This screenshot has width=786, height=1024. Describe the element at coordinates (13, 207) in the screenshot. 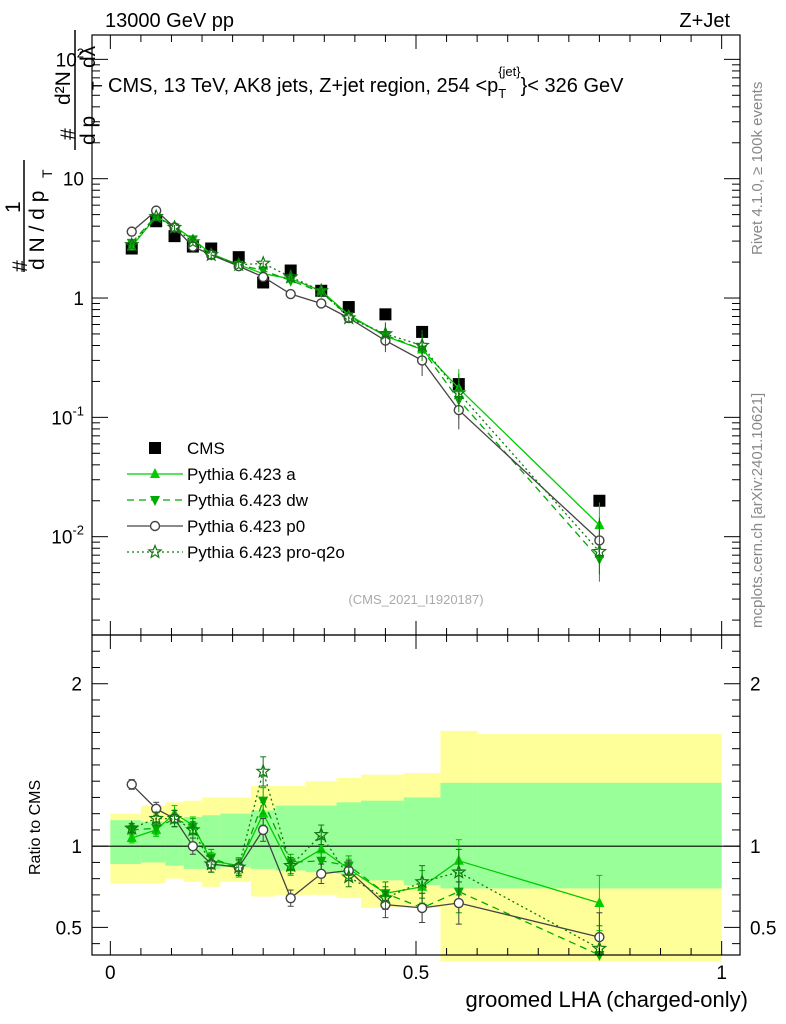

I see `ylabel-one: 1` at that location.